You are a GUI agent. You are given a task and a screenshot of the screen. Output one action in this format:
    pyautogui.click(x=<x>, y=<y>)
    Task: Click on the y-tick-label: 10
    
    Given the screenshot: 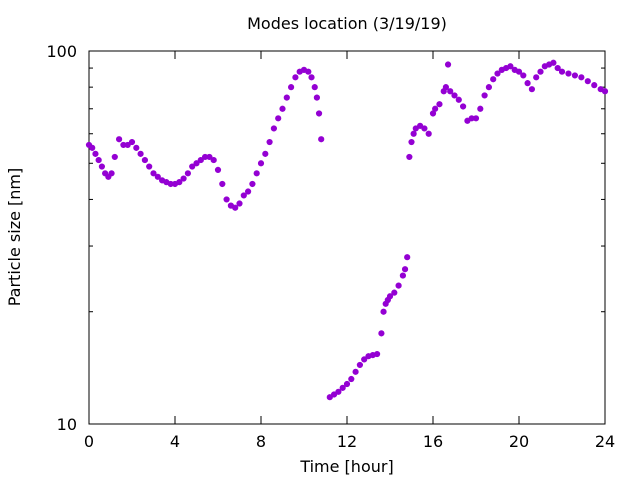 What is the action you would take?
    pyautogui.click(x=67, y=424)
    